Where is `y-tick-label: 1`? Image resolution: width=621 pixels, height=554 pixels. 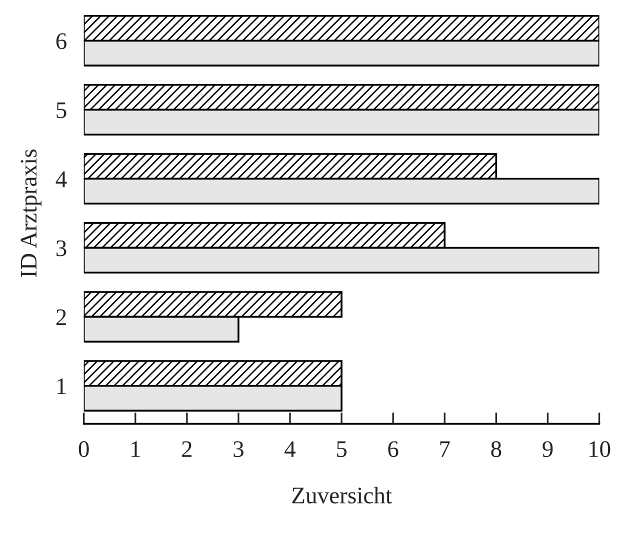 y-tick-label: 1 is located at coordinates (61, 386).